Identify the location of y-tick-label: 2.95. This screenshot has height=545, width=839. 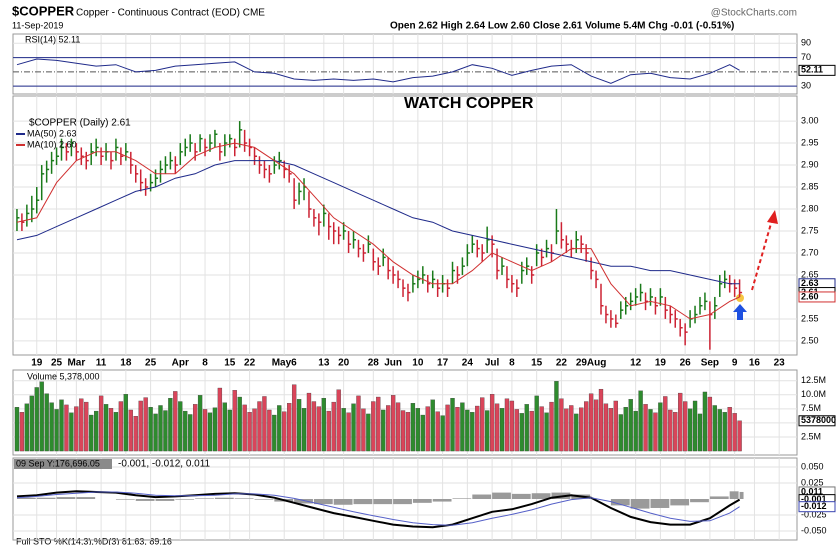
(810, 142).